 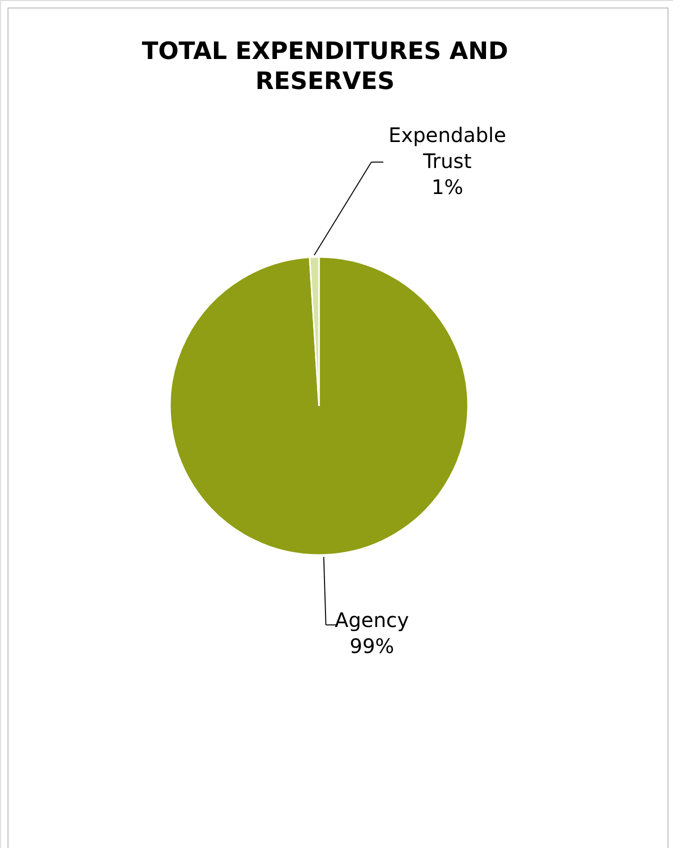 What do you see at coordinates (447, 148) in the screenshot?
I see `slice-label: Expendable Trust` at bounding box center [447, 148].